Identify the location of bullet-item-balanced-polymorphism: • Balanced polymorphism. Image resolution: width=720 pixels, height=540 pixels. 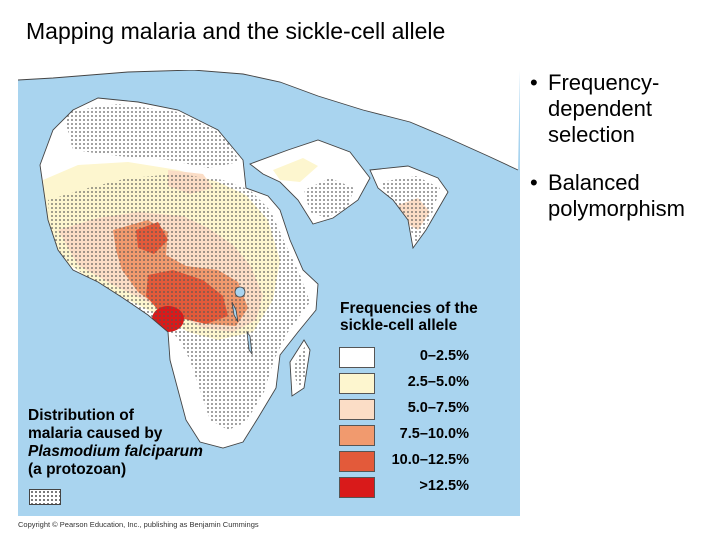
(623, 196).